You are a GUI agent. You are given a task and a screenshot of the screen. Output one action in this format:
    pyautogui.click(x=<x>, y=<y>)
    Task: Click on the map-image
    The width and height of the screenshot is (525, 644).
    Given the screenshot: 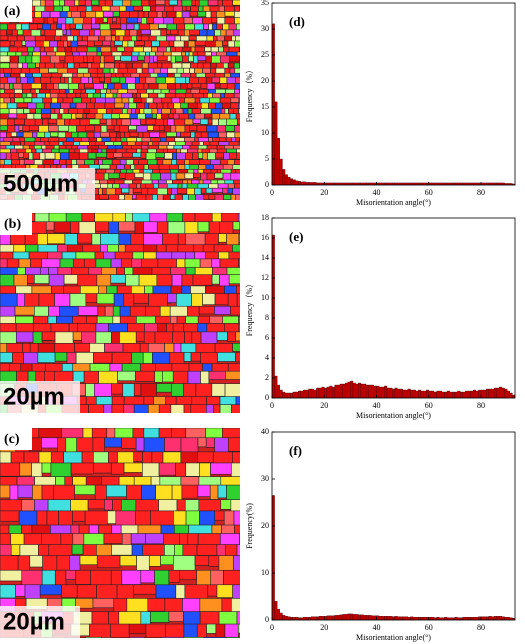 What is the action you would take?
    pyautogui.click(x=120, y=100)
    